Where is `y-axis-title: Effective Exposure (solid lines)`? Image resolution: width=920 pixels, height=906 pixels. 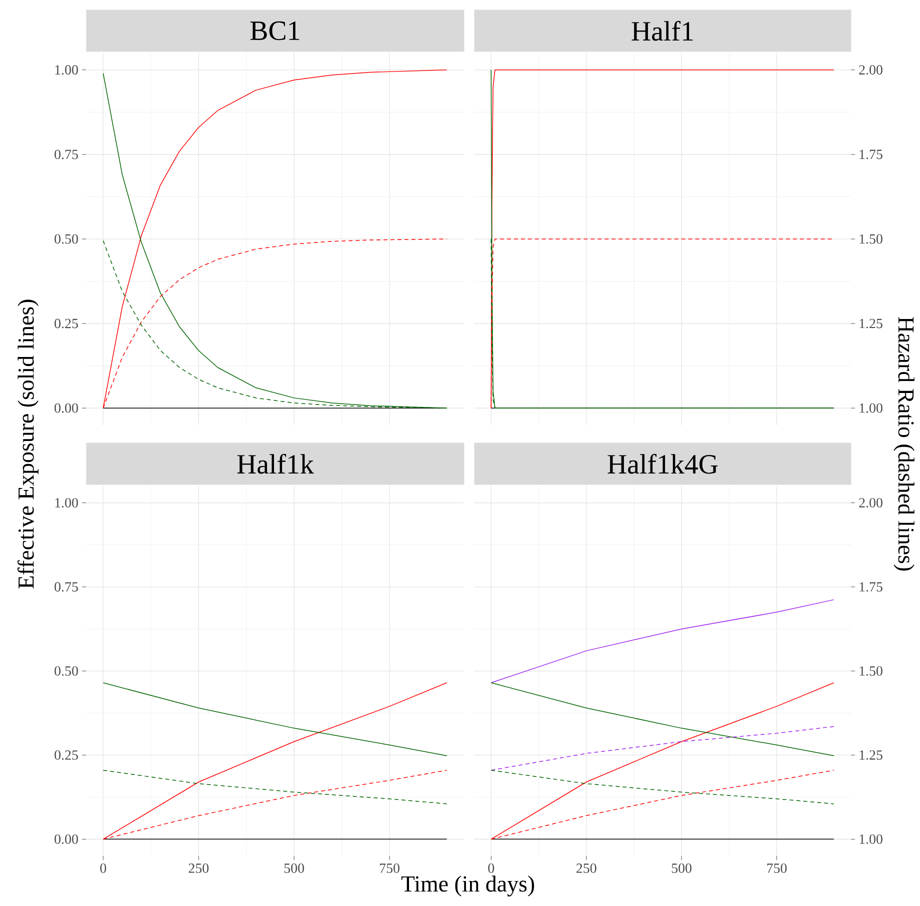 y-axis-title: Effective Exposure (solid lines) is located at coordinates (28, 444).